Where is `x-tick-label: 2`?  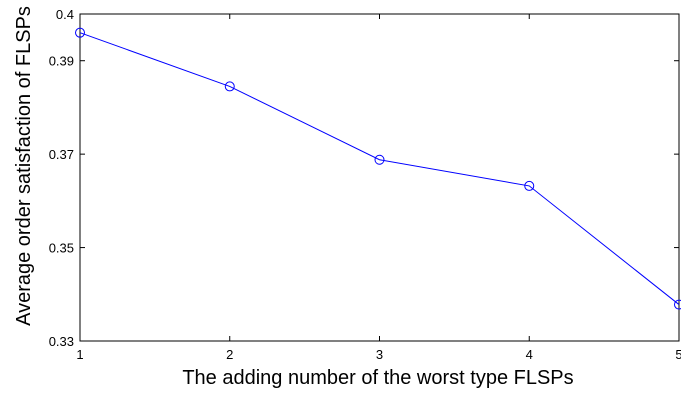
x-tick-label: 2 is located at coordinates (229, 354).